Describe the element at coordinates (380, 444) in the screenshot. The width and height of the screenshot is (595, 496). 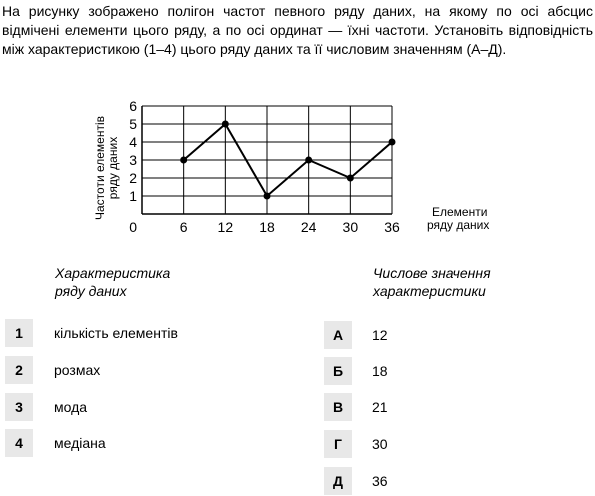
I see `value-number: 30` at that location.